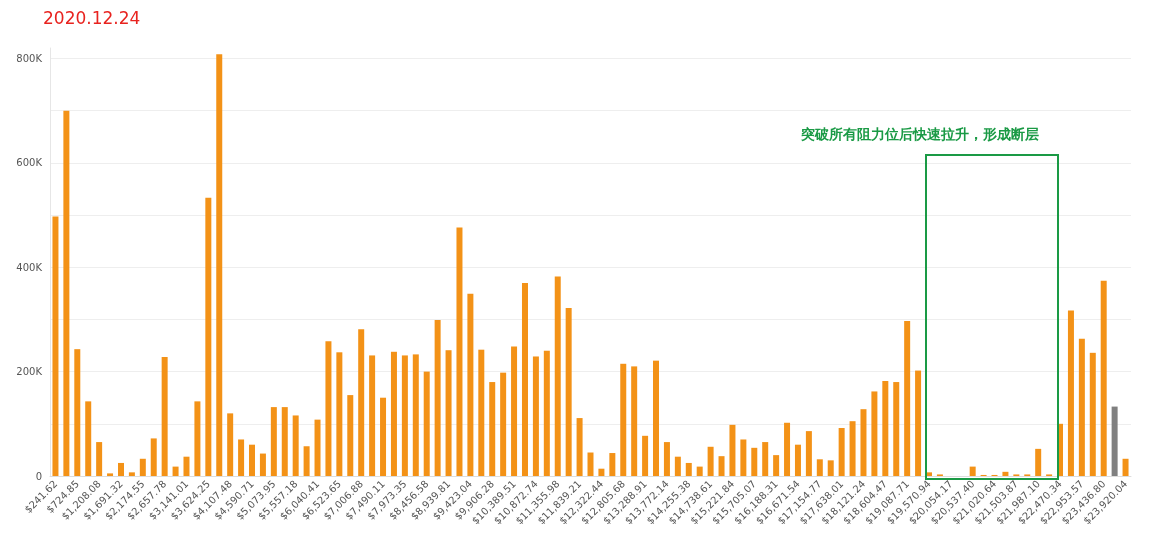 The height and width of the screenshot is (558, 1149). Describe the element at coordinates (920, 135) in the screenshot. I see `annotation: 突破所有阻力位后快速拉升，形成断层` at that location.